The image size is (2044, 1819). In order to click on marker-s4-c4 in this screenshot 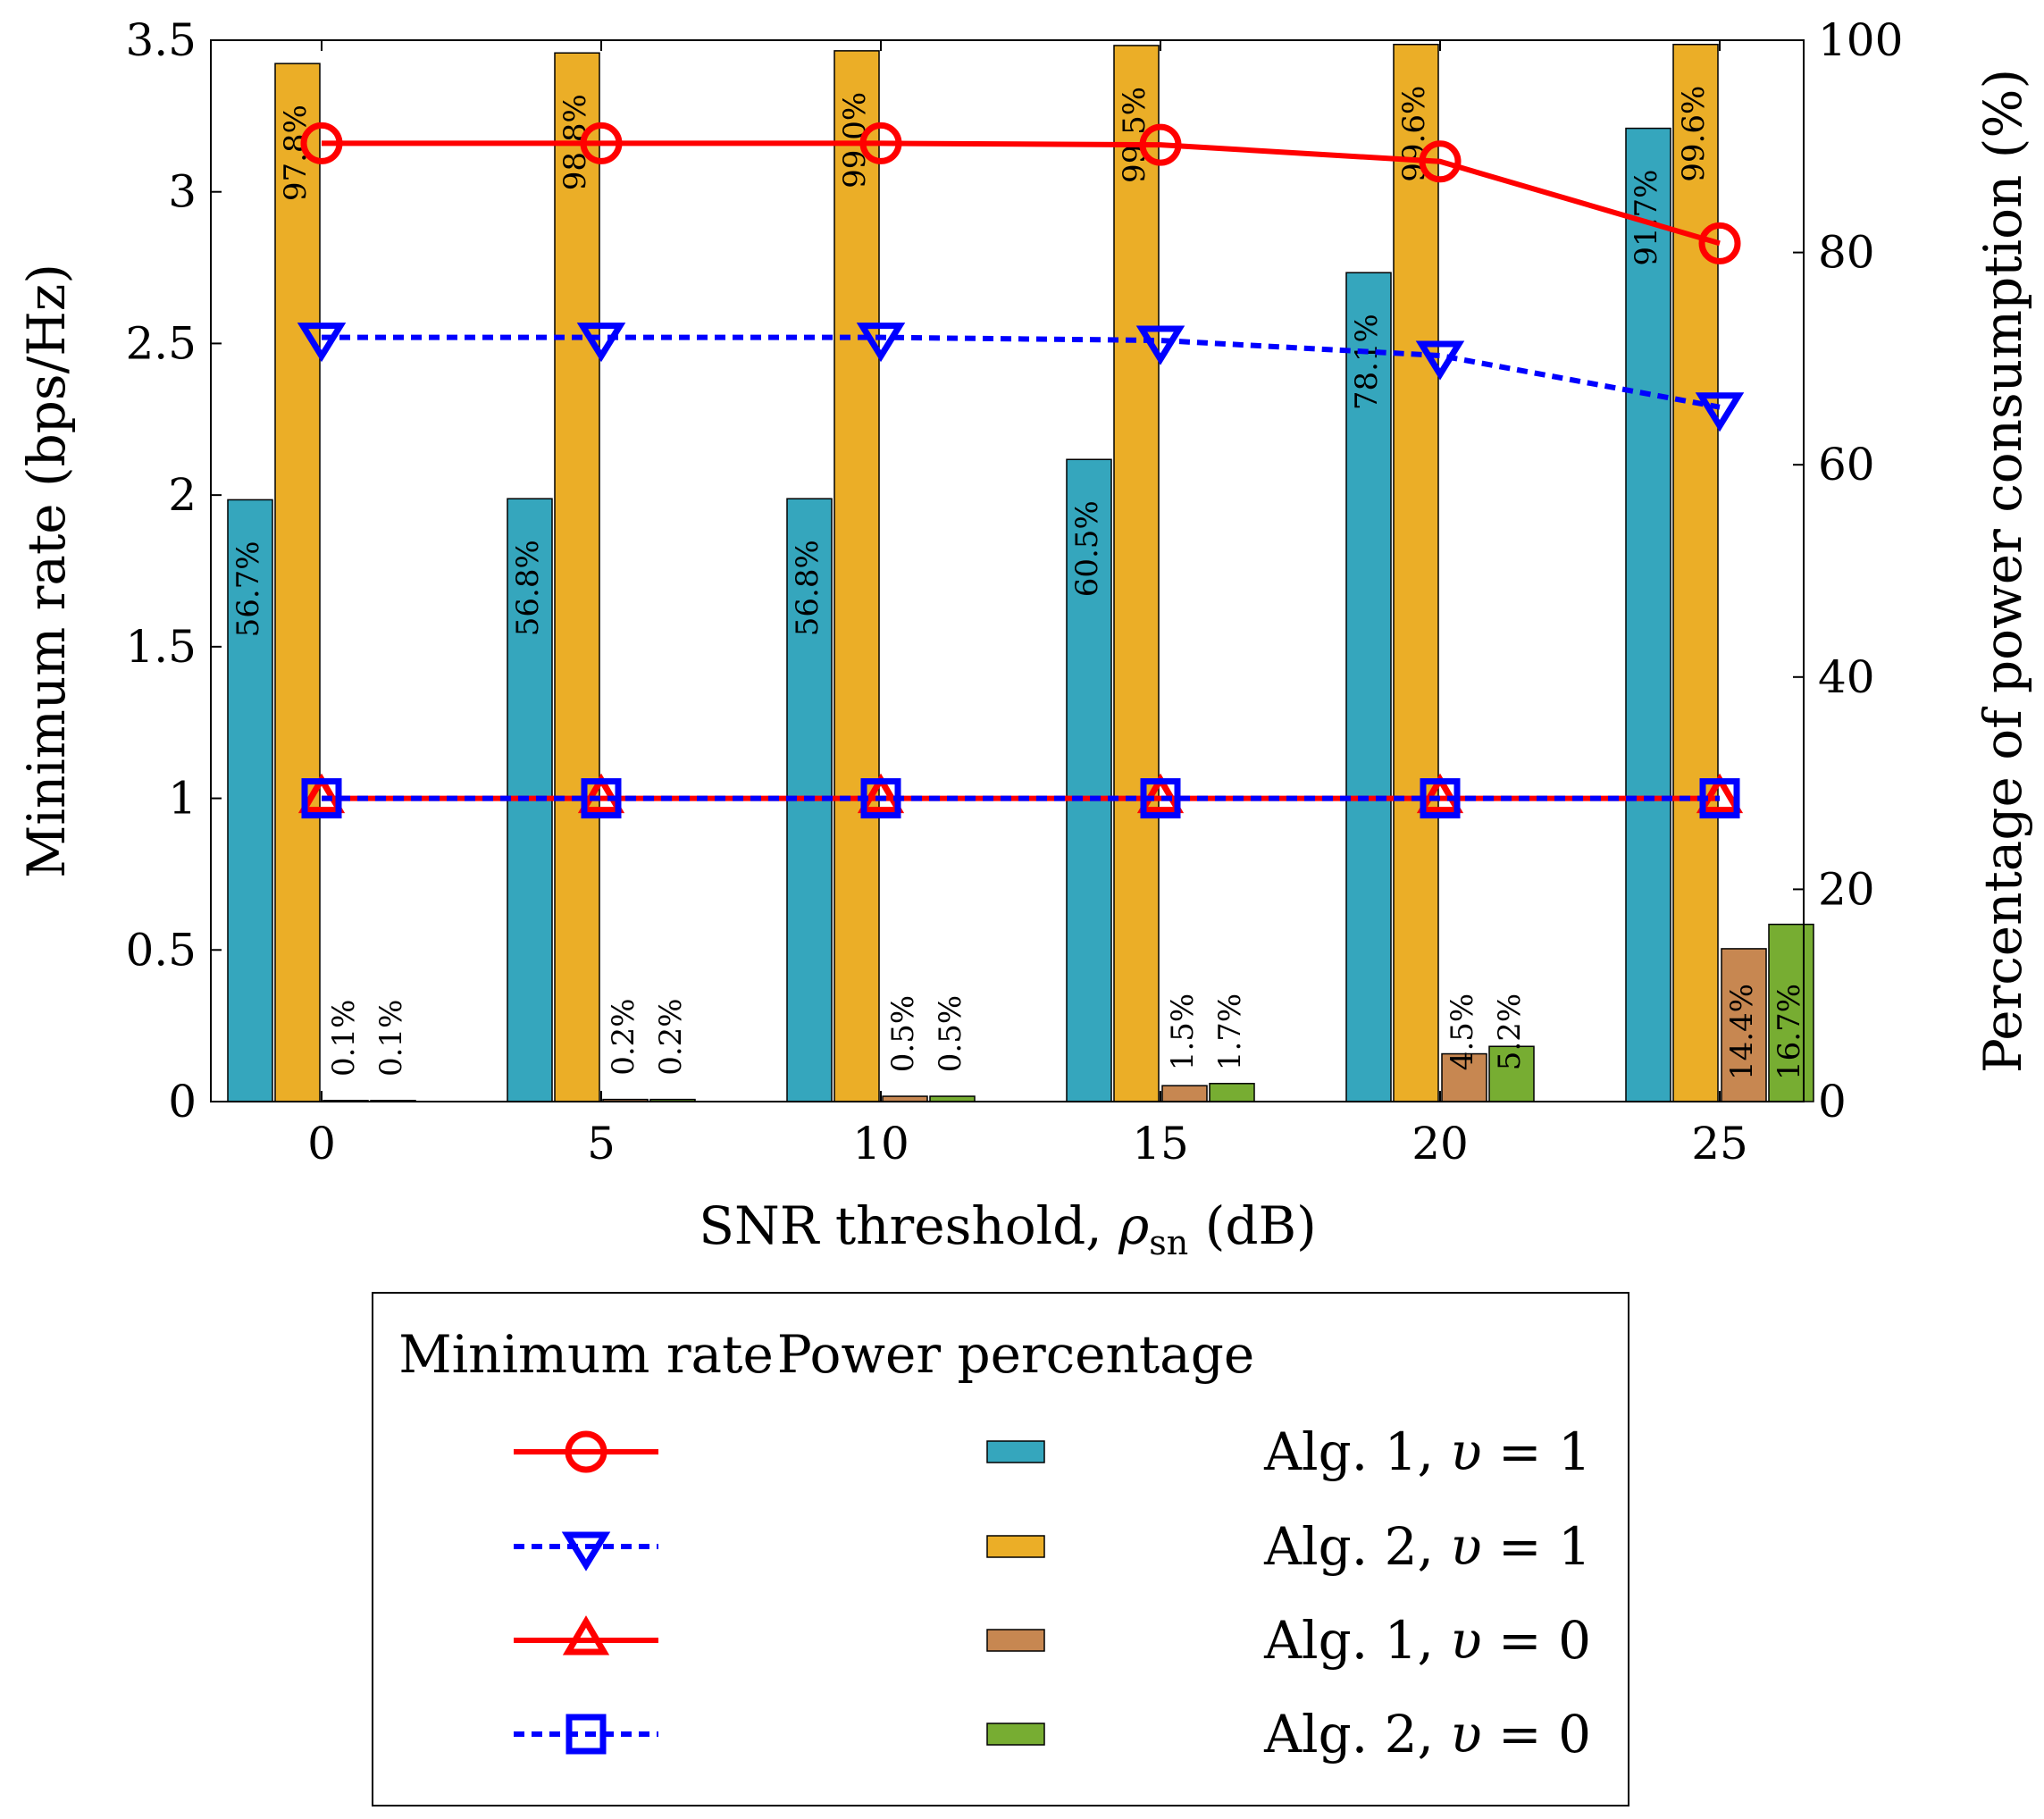, I will do `click(1440, 798)`.